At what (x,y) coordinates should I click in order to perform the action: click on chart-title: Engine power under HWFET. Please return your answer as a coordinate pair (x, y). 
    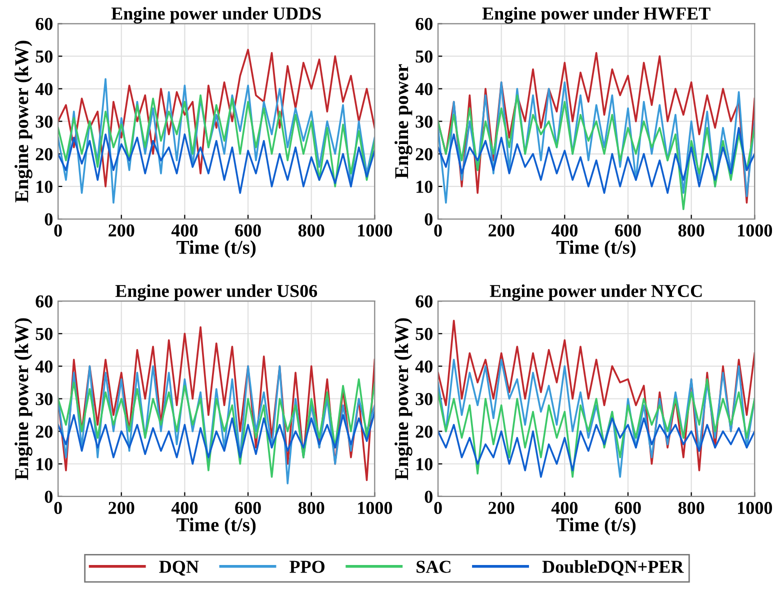
    Looking at the image, I should click on (596, 15).